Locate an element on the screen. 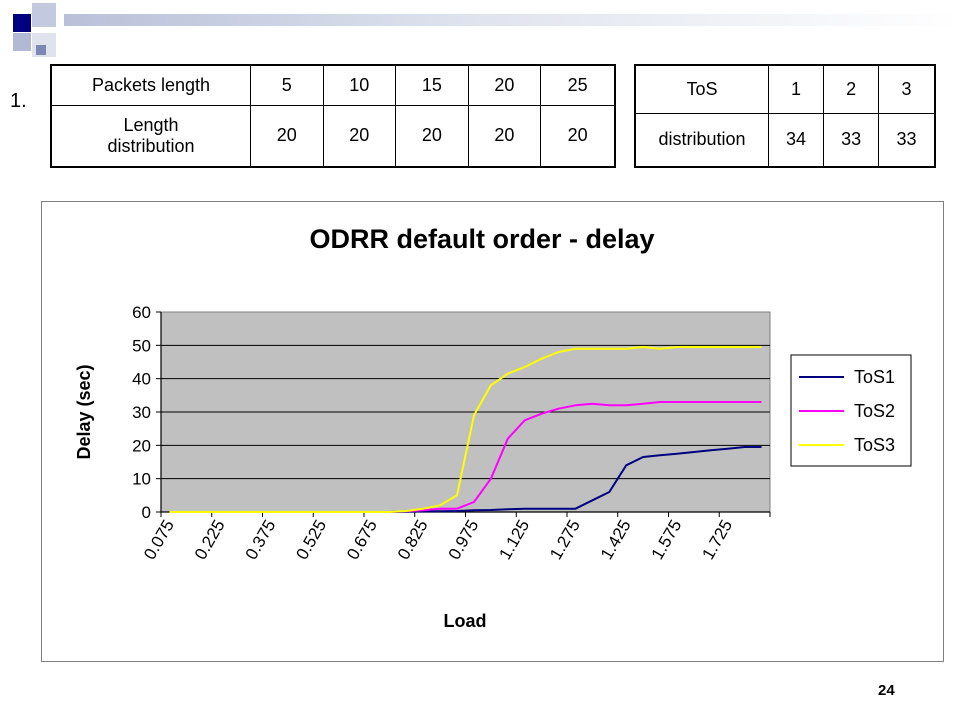  legend-label: ToS3 is located at coordinates (874, 445).